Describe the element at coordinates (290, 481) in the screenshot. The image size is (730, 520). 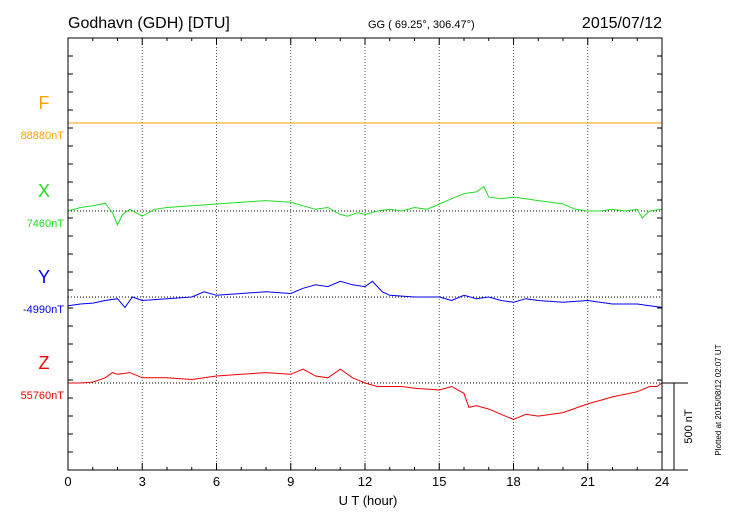
I see `x-tick-label-9: 9` at that location.